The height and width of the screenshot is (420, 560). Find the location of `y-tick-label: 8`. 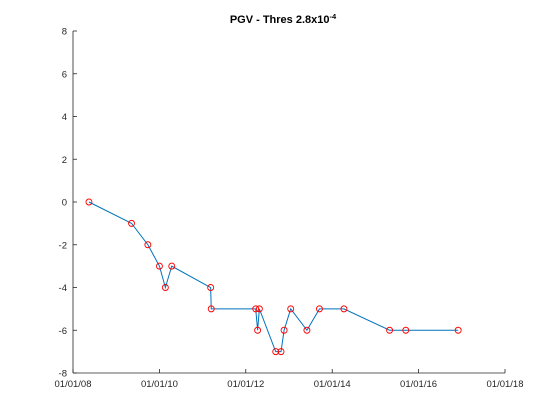

y-tick-label: 8 is located at coordinates (64, 32).